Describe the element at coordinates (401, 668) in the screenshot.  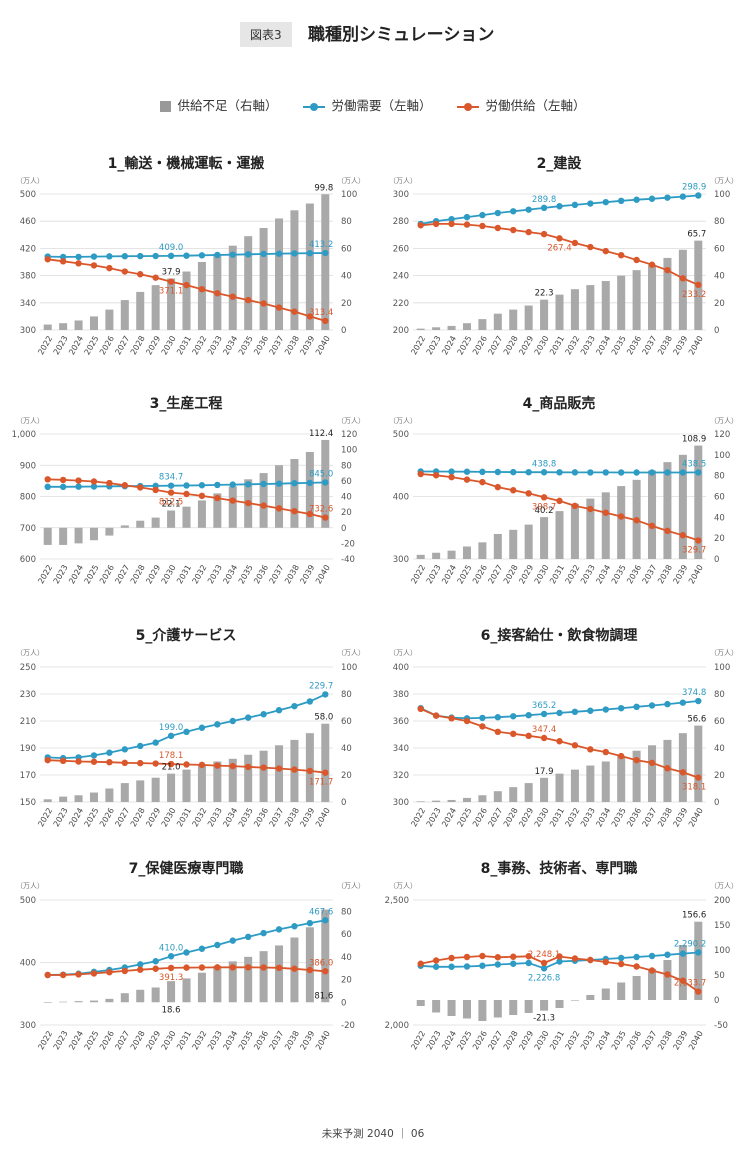
I see `left-tick-label: 400` at that location.